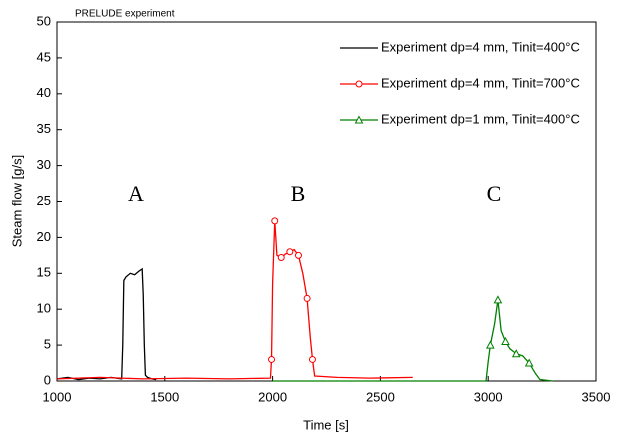 The width and height of the screenshot is (619, 436). What do you see at coordinates (16, 201) in the screenshot?
I see `y-axis-label: Steam flow [g/s]` at bounding box center [16, 201].